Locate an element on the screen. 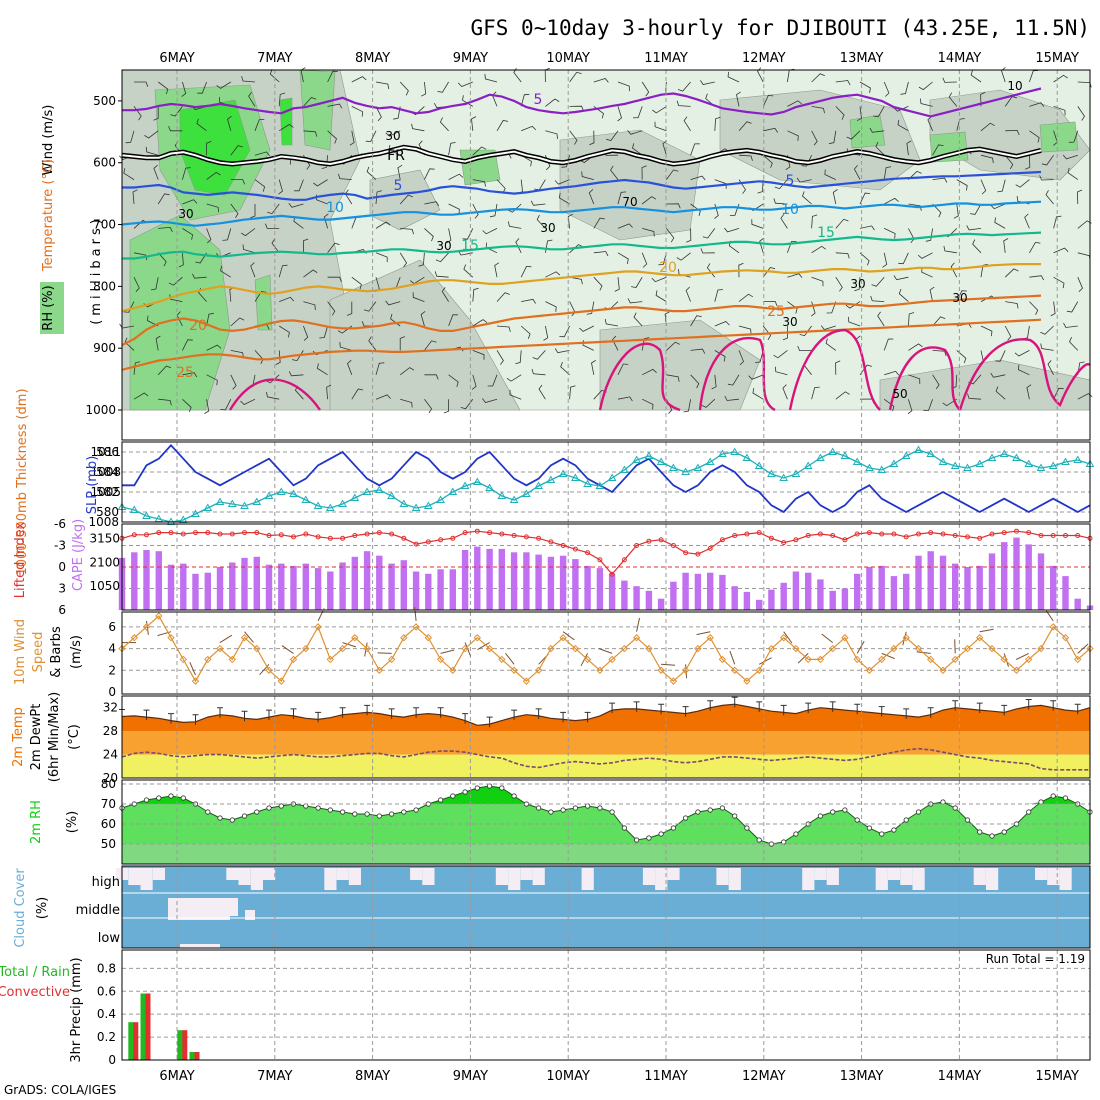 Image resolution: width=1100 pixels, height=1100 pixels. thickness-tick-2: 582 is located at coordinates (107, 492).